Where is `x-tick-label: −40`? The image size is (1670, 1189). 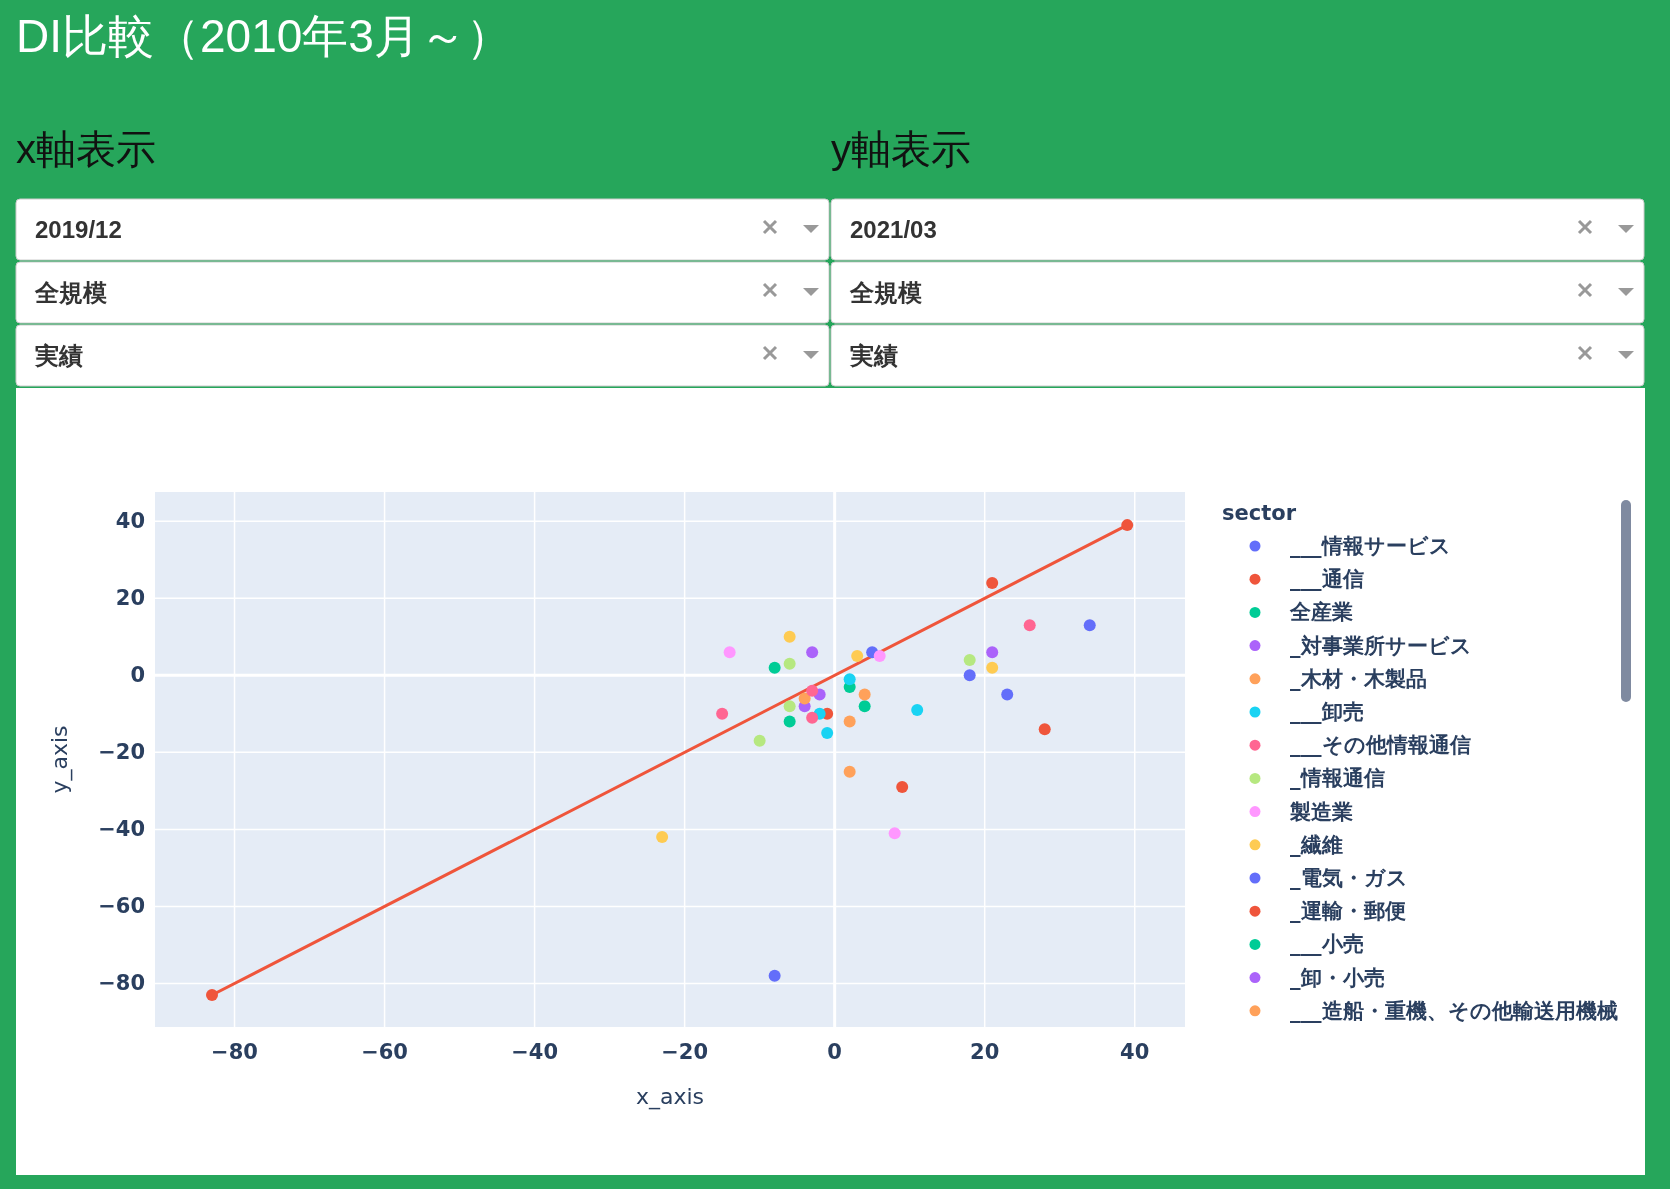 x-tick-label: −40 is located at coordinates (535, 1052).